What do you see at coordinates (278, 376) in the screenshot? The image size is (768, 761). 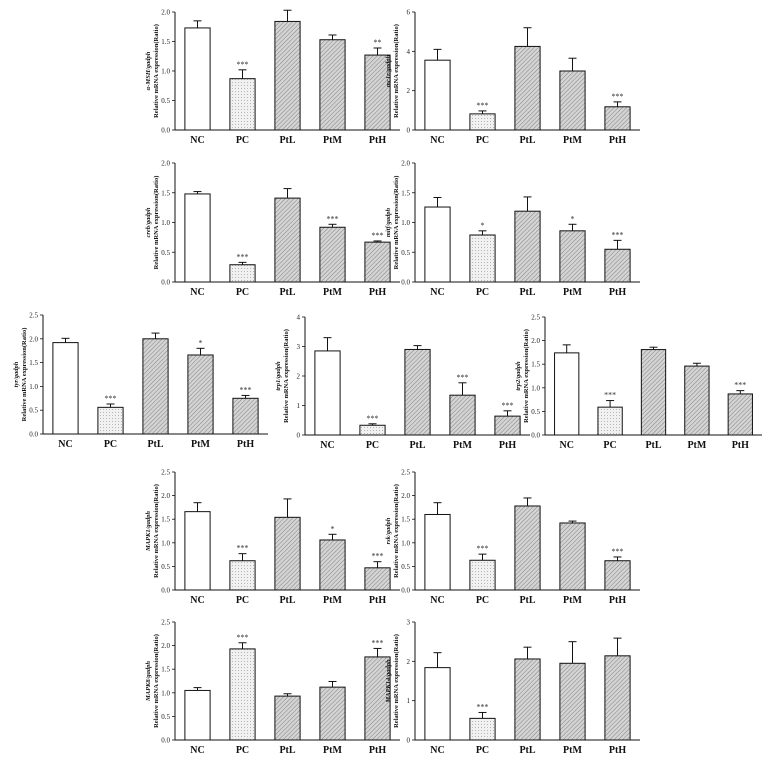 I see `y-axis-gene-label: trp1/gadph` at bounding box center [278, 376].